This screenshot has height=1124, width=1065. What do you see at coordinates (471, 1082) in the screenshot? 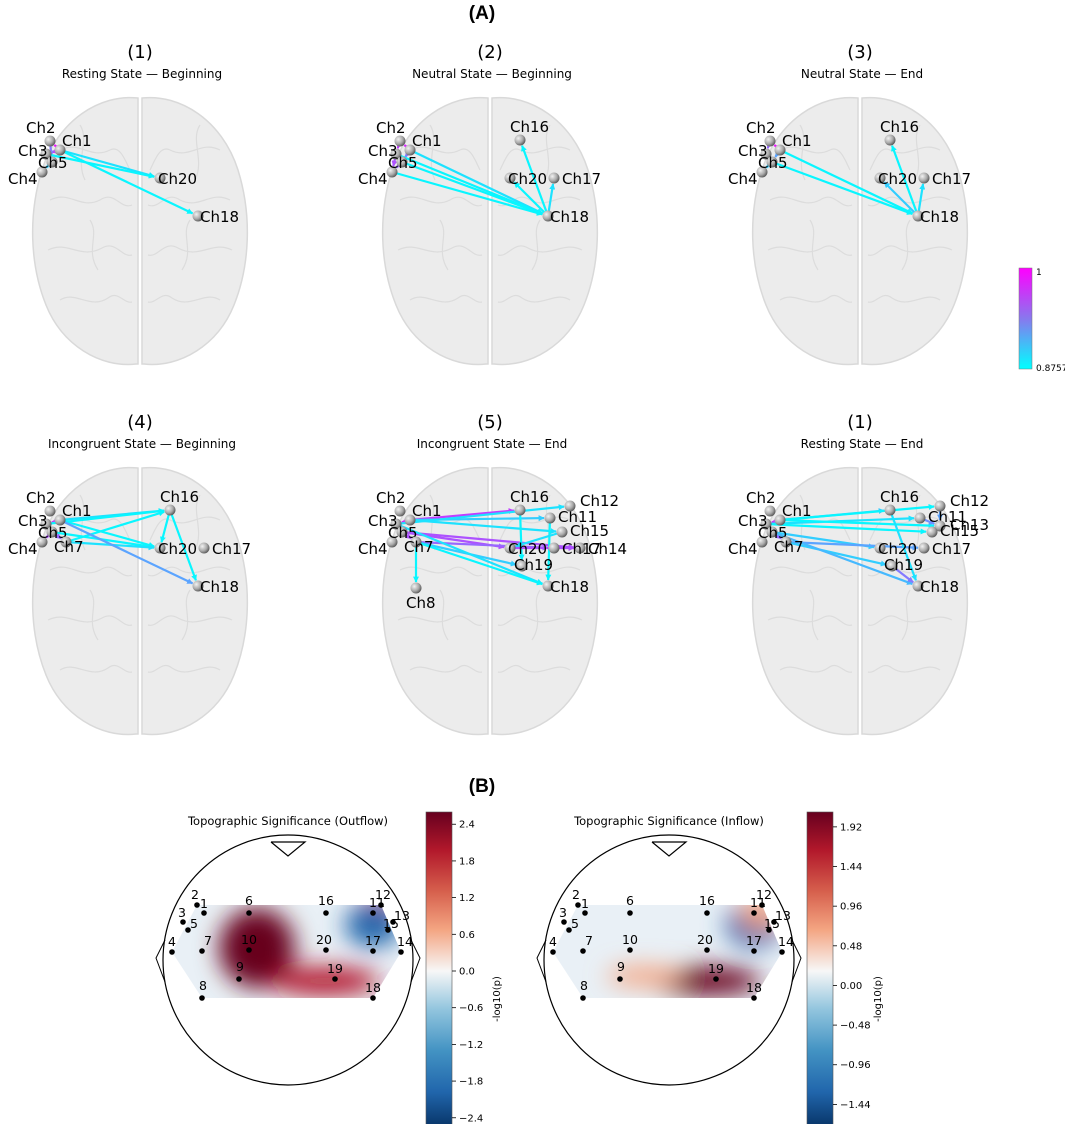
I see `colorbar-tick-label: −1.8` at bounding box center [471, 1082].